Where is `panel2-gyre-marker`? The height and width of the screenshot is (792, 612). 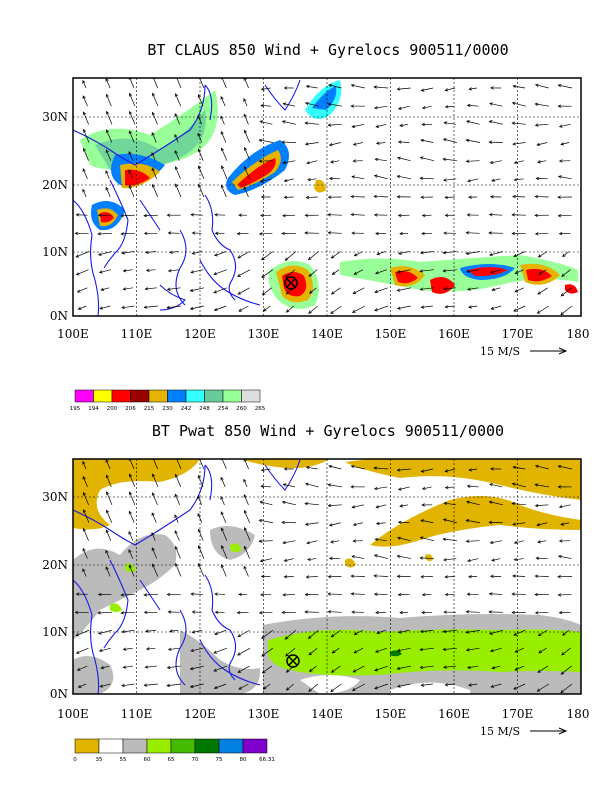 panel2-gyre-marker is located at coordinates (293, 661).